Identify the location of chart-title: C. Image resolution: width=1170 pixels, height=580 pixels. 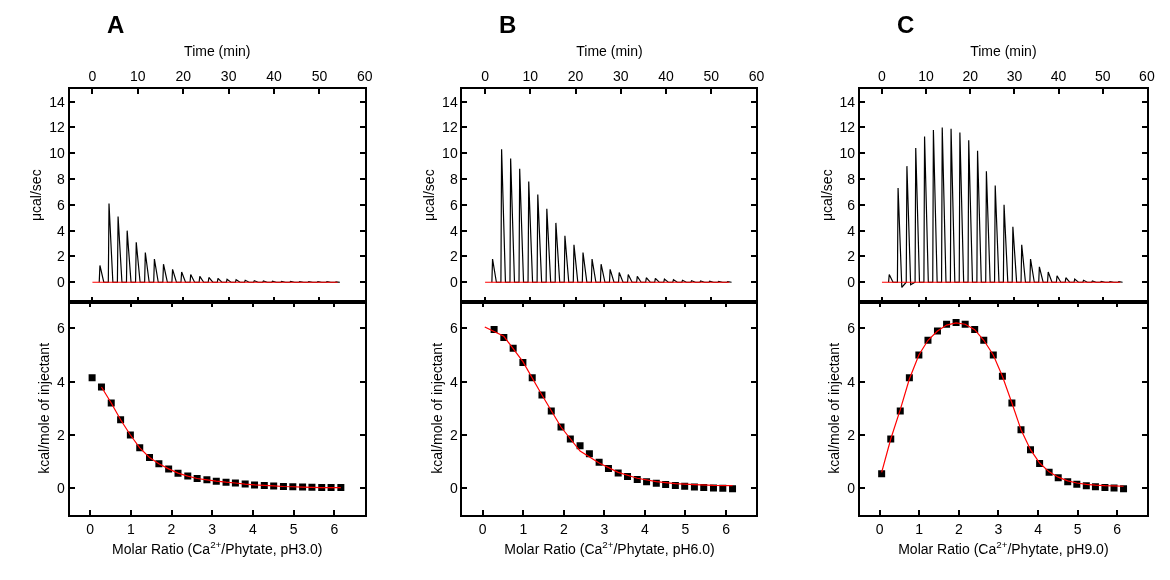
(906, 24).